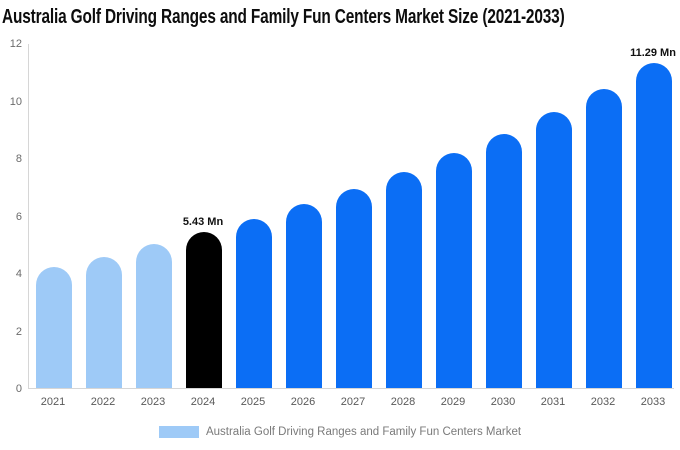  I want to click on bar-2026, so click(304, 296).